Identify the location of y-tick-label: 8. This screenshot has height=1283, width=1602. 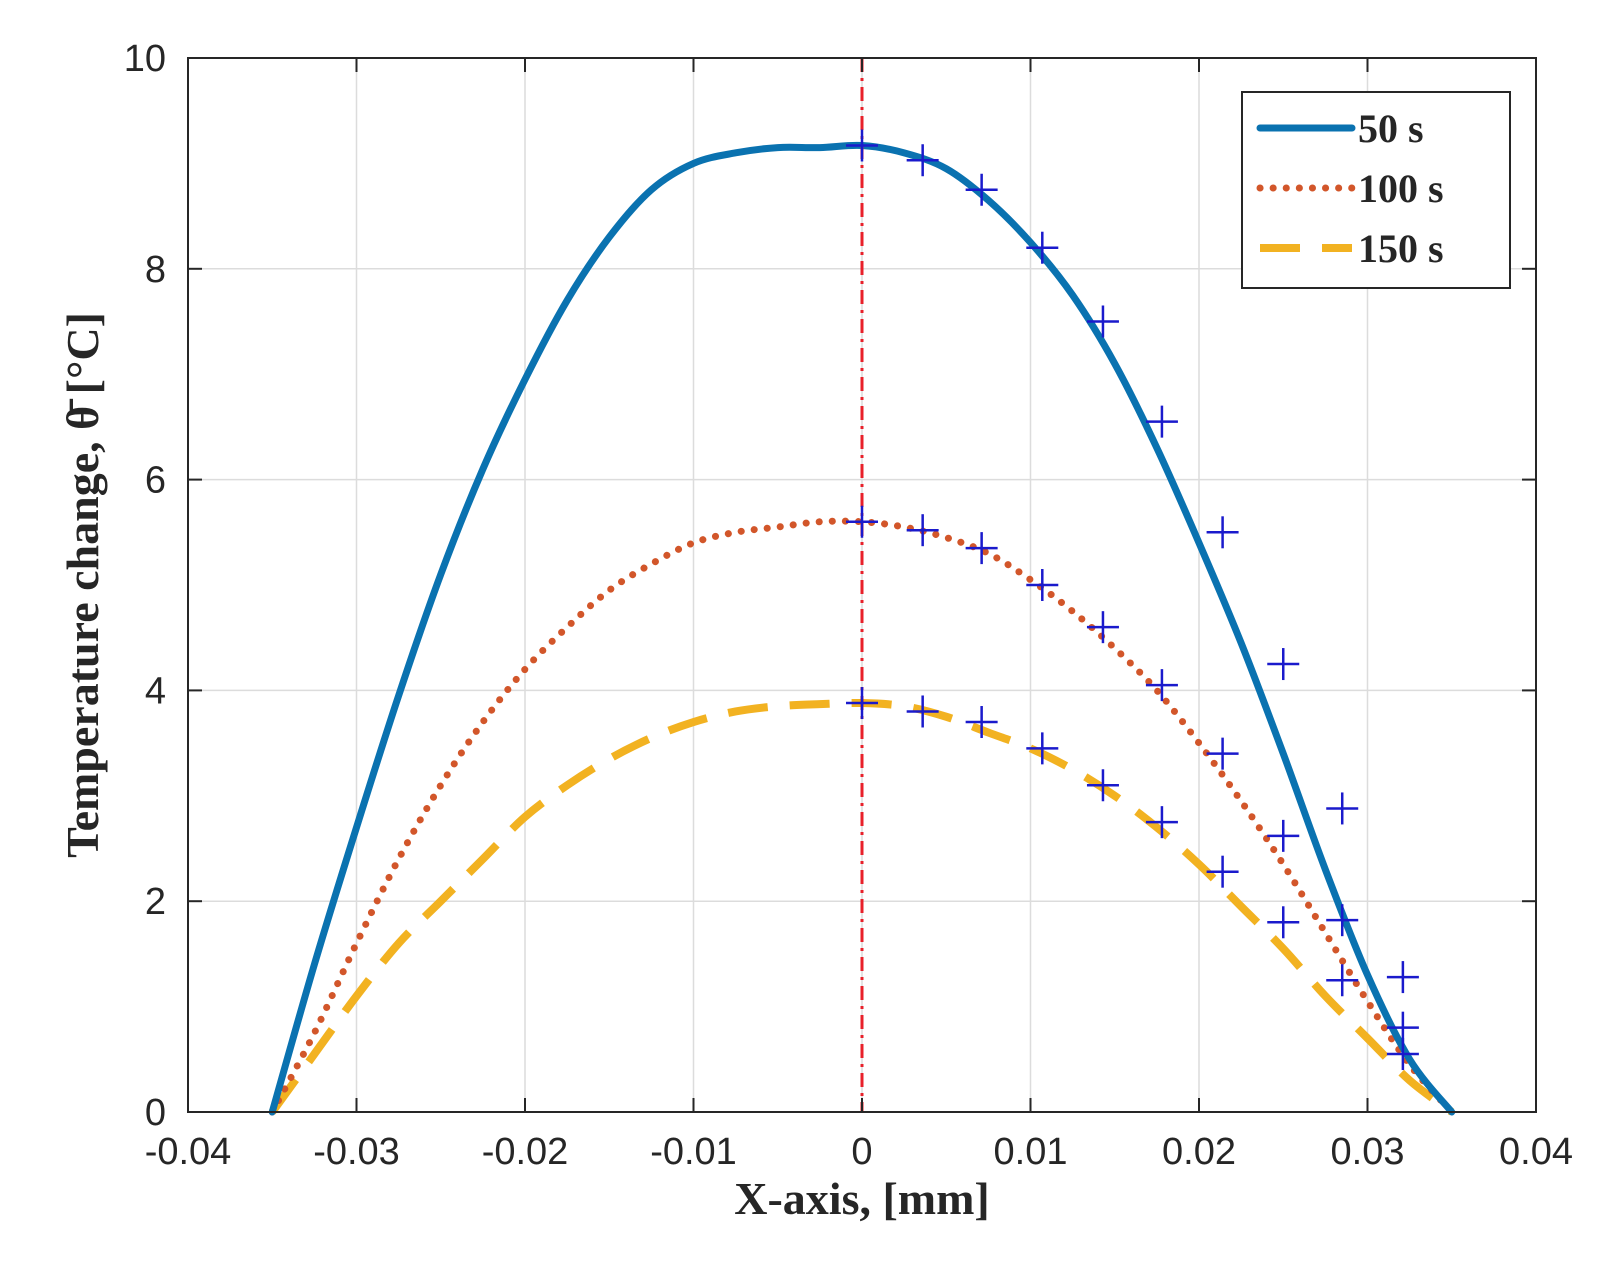
(155, 270).